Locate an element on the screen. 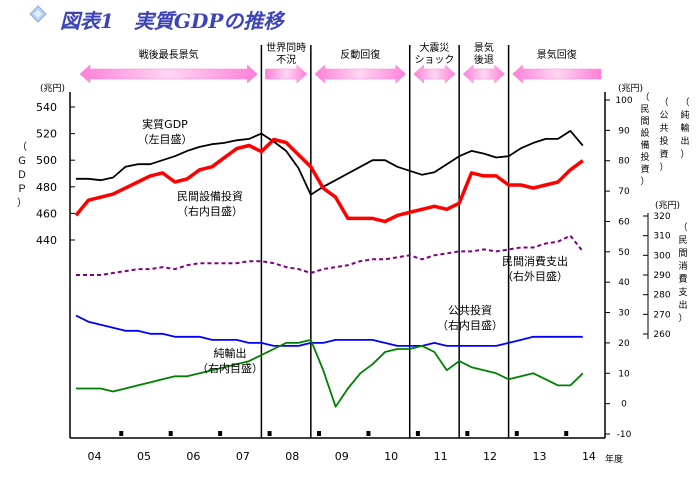  right-inner-axis-tick-label: -10 is located at coordinates (624, 435).